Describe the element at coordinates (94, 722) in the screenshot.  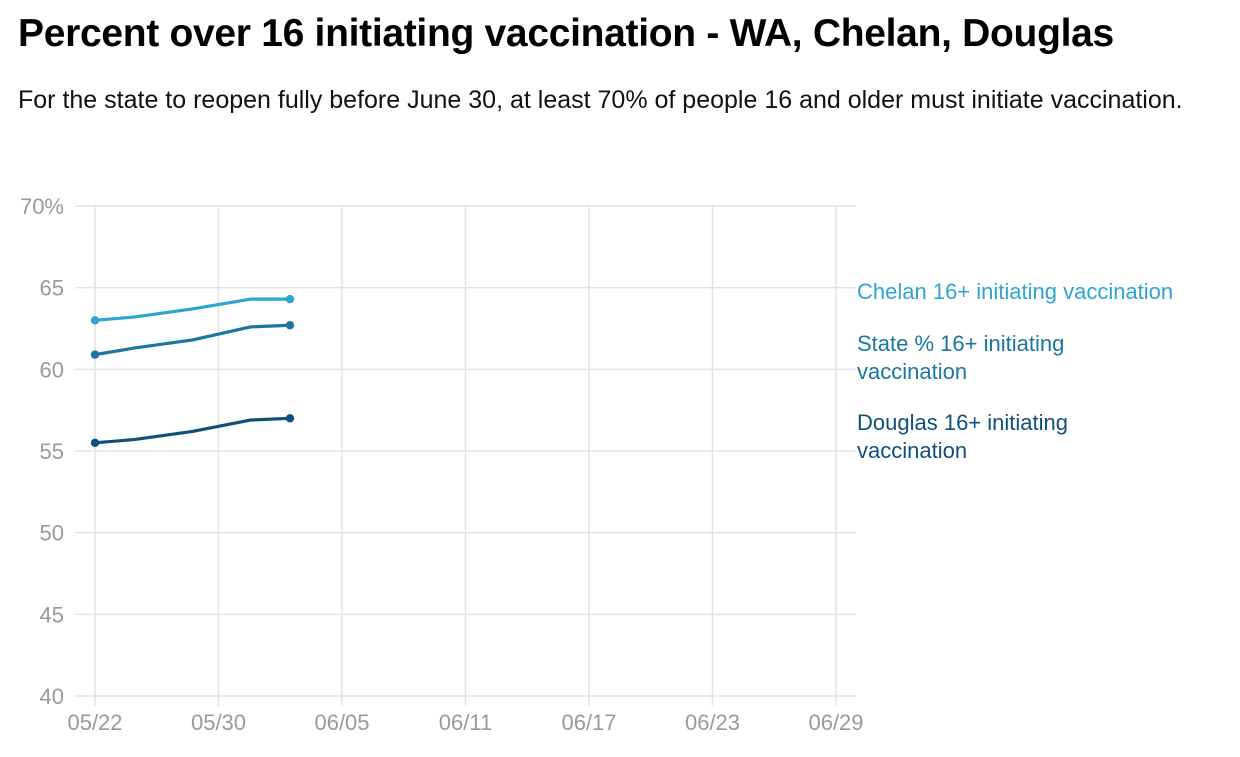
I see `x-tick-label: 05/22` at that location.